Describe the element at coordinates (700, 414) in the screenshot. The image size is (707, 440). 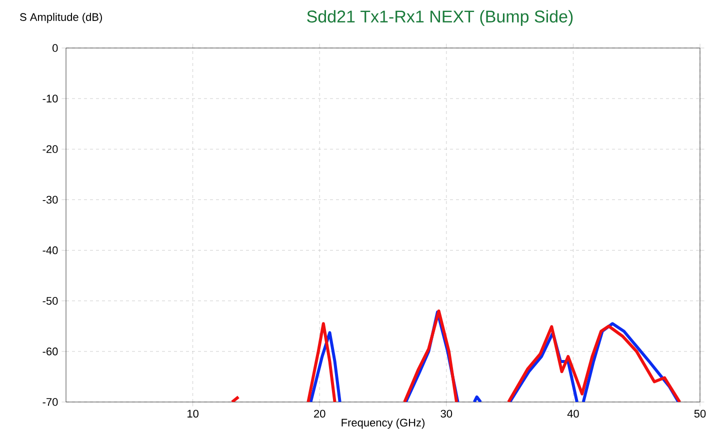
I see `x-tick-label: 50` at that location.